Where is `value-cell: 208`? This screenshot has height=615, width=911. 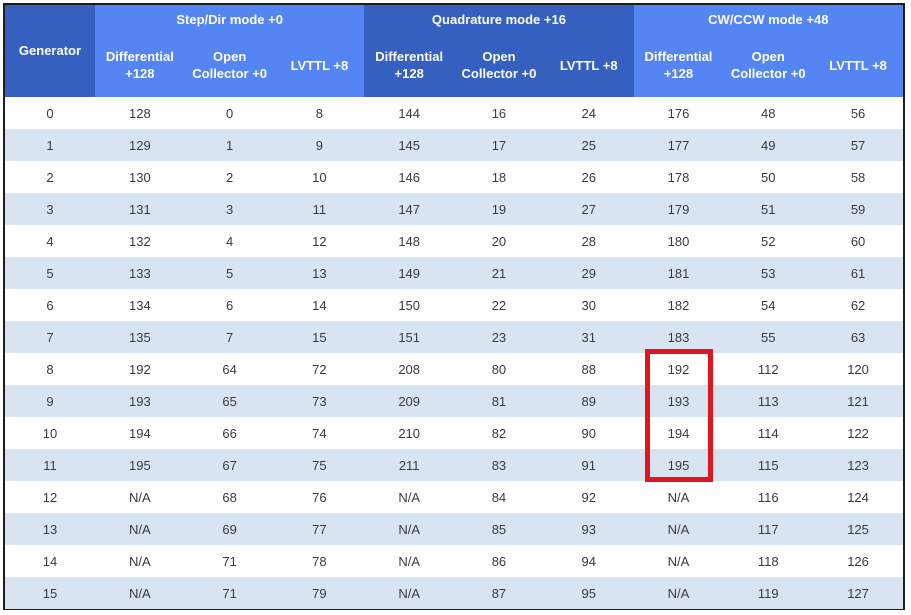 value-cell: 208 is located at coordinates (409, 369).